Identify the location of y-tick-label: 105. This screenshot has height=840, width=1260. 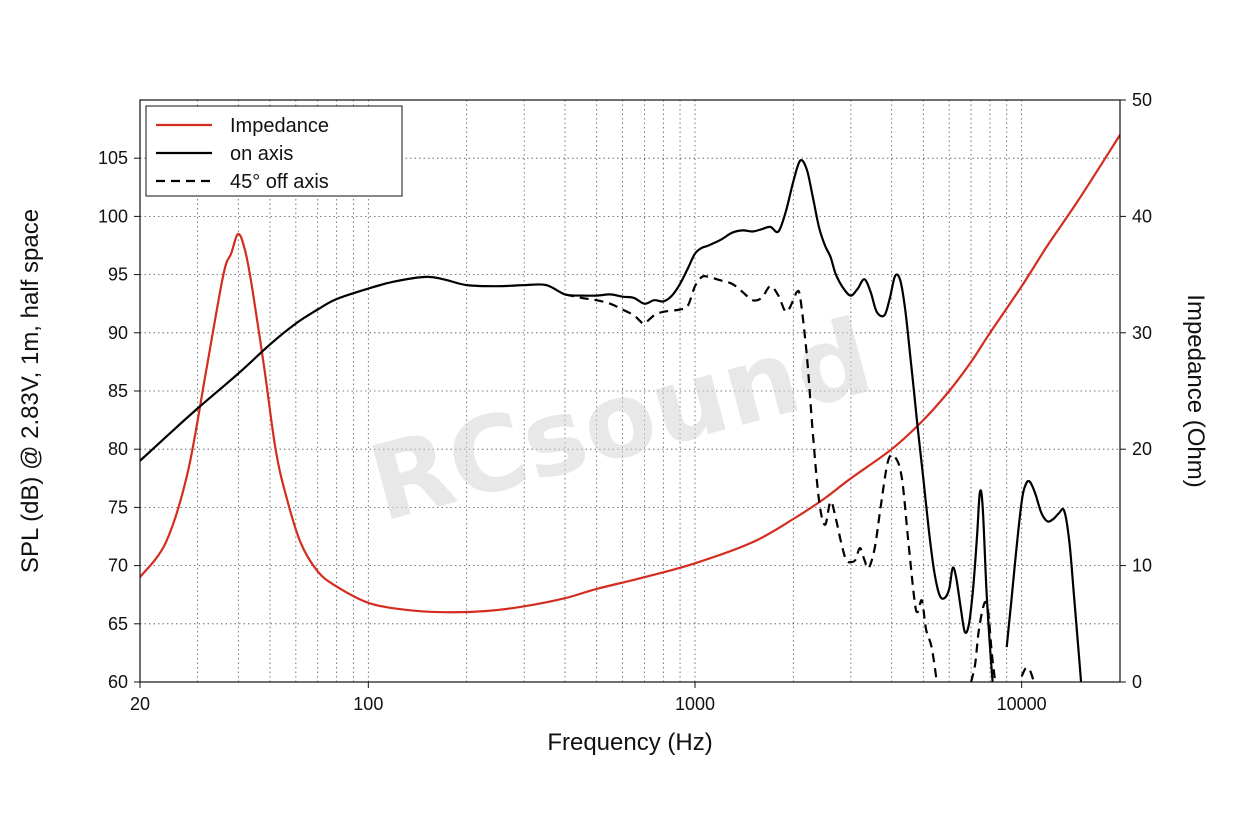
(113, 158).